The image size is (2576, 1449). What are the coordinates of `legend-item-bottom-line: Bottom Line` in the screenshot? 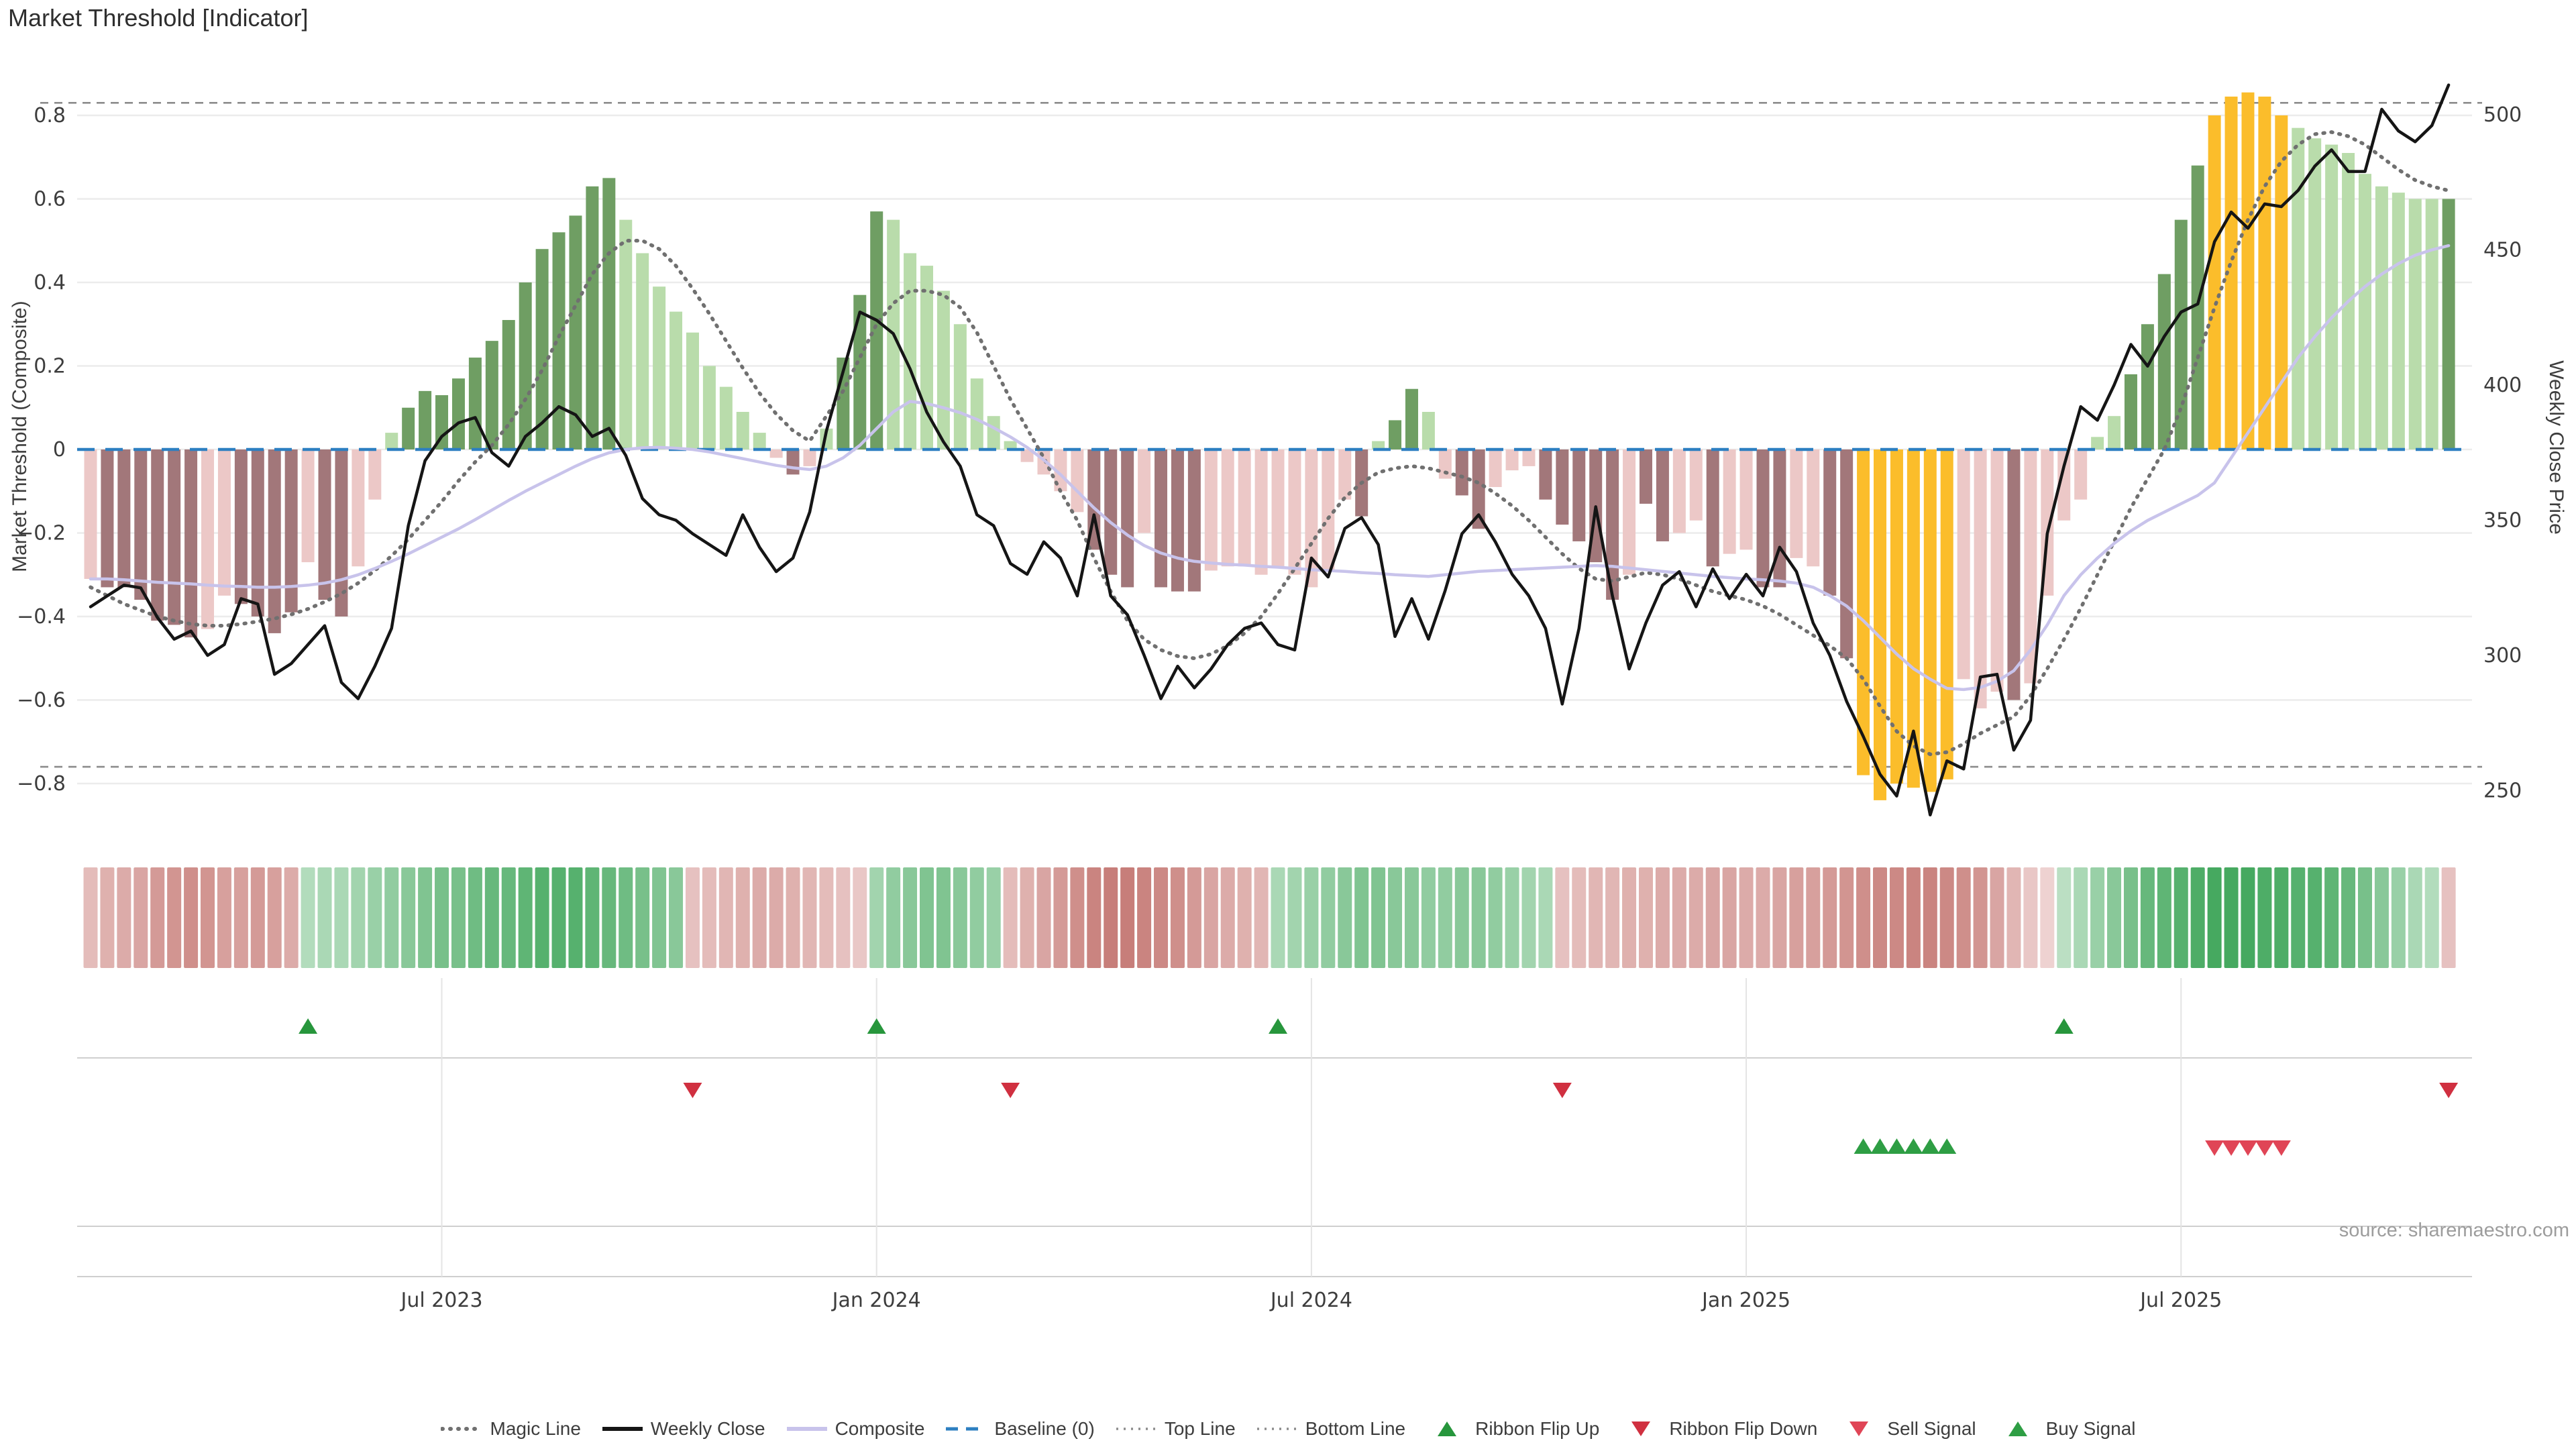 It's located at (1330, 1429).